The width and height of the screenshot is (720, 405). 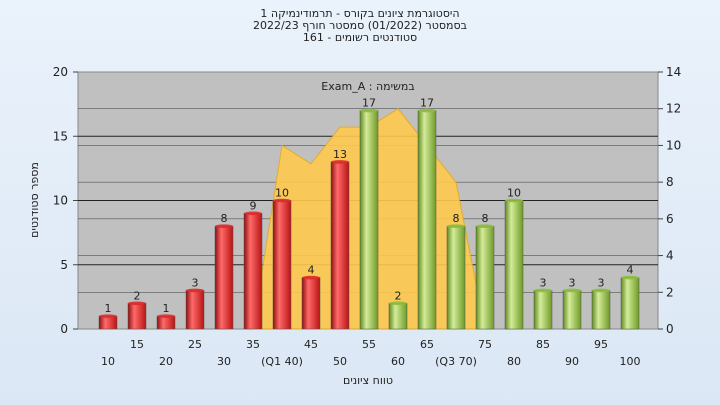 I want to click on y2-tick-label: 2, so click(x=670, y=292).